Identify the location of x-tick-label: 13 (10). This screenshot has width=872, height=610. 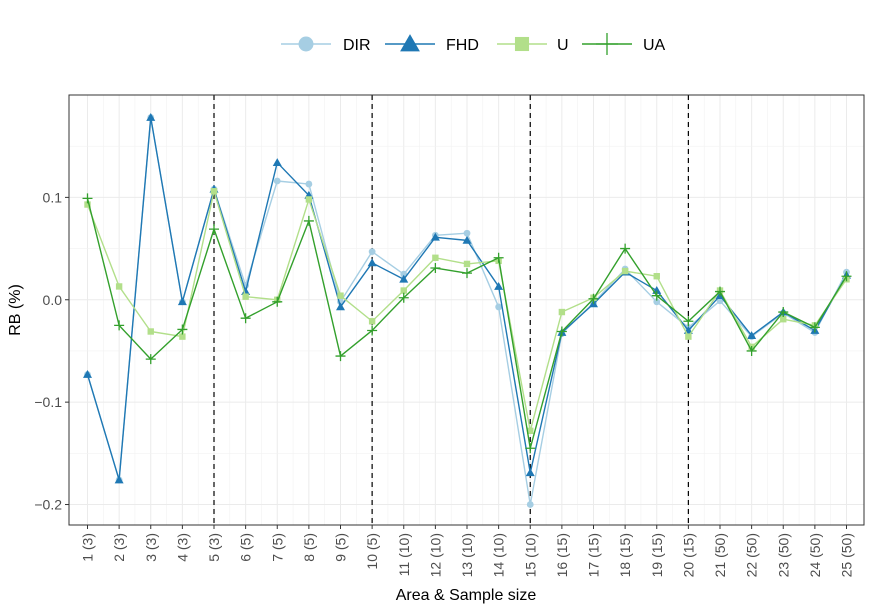
(467, 555).